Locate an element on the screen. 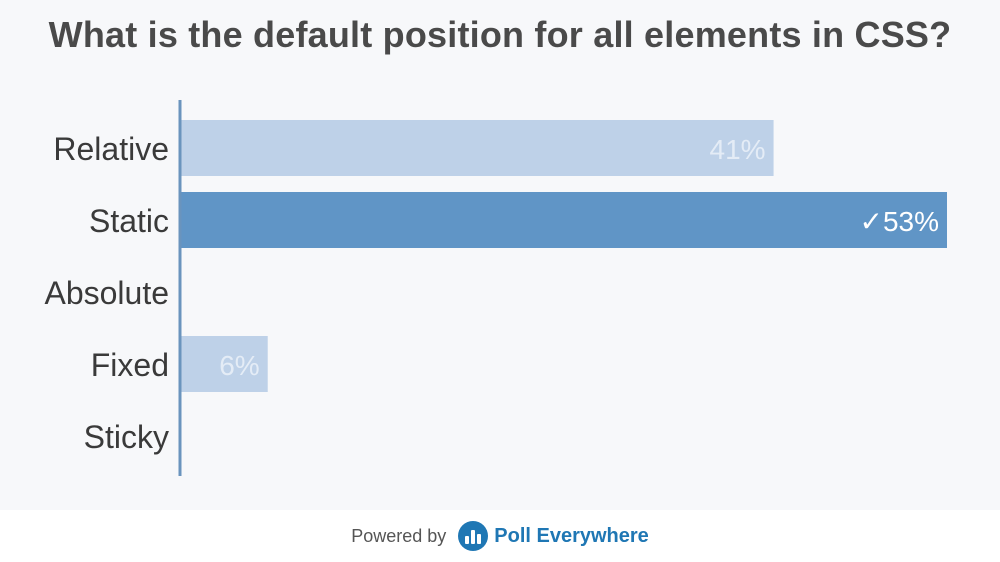 The image size is (1000, 562). category-label: Relative is located at coordinates (111, 149).